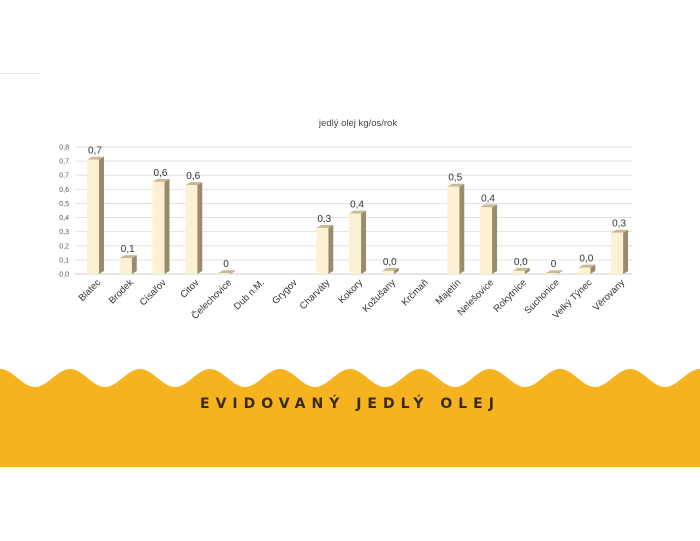 The height and width of the screenshot is (541, 700). I want to click on y-tick-label: 0,3, so click(64, 232).